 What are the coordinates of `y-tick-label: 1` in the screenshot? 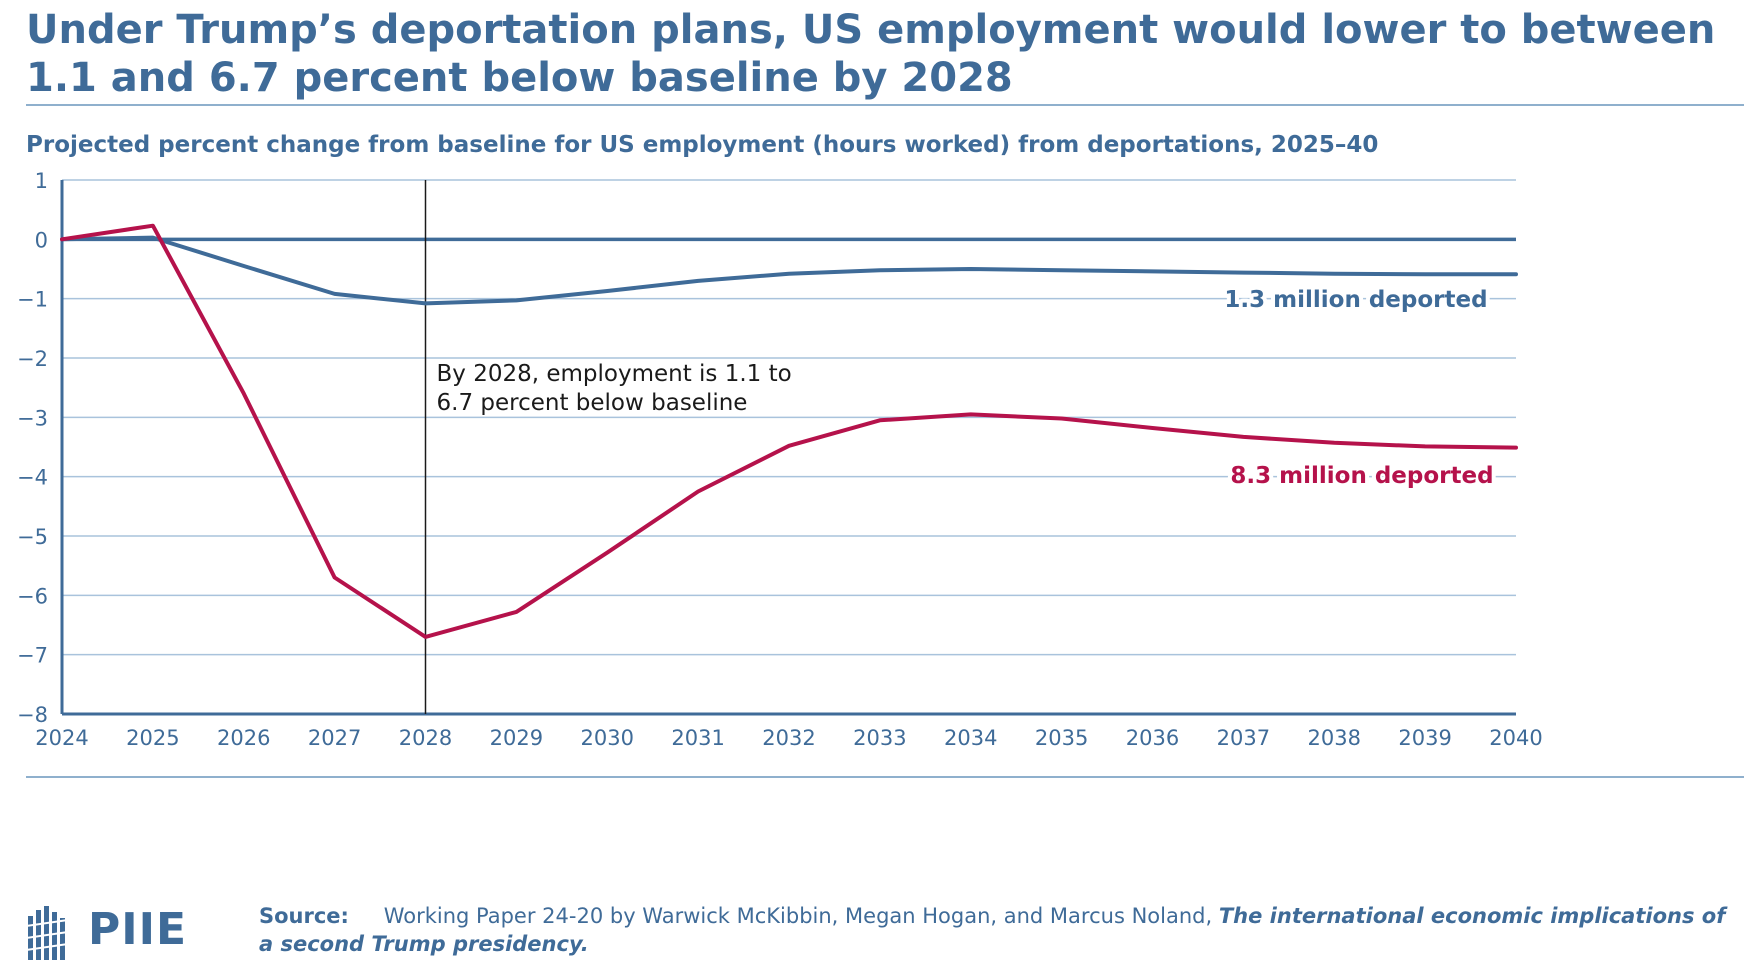 It's located at (41, 181).